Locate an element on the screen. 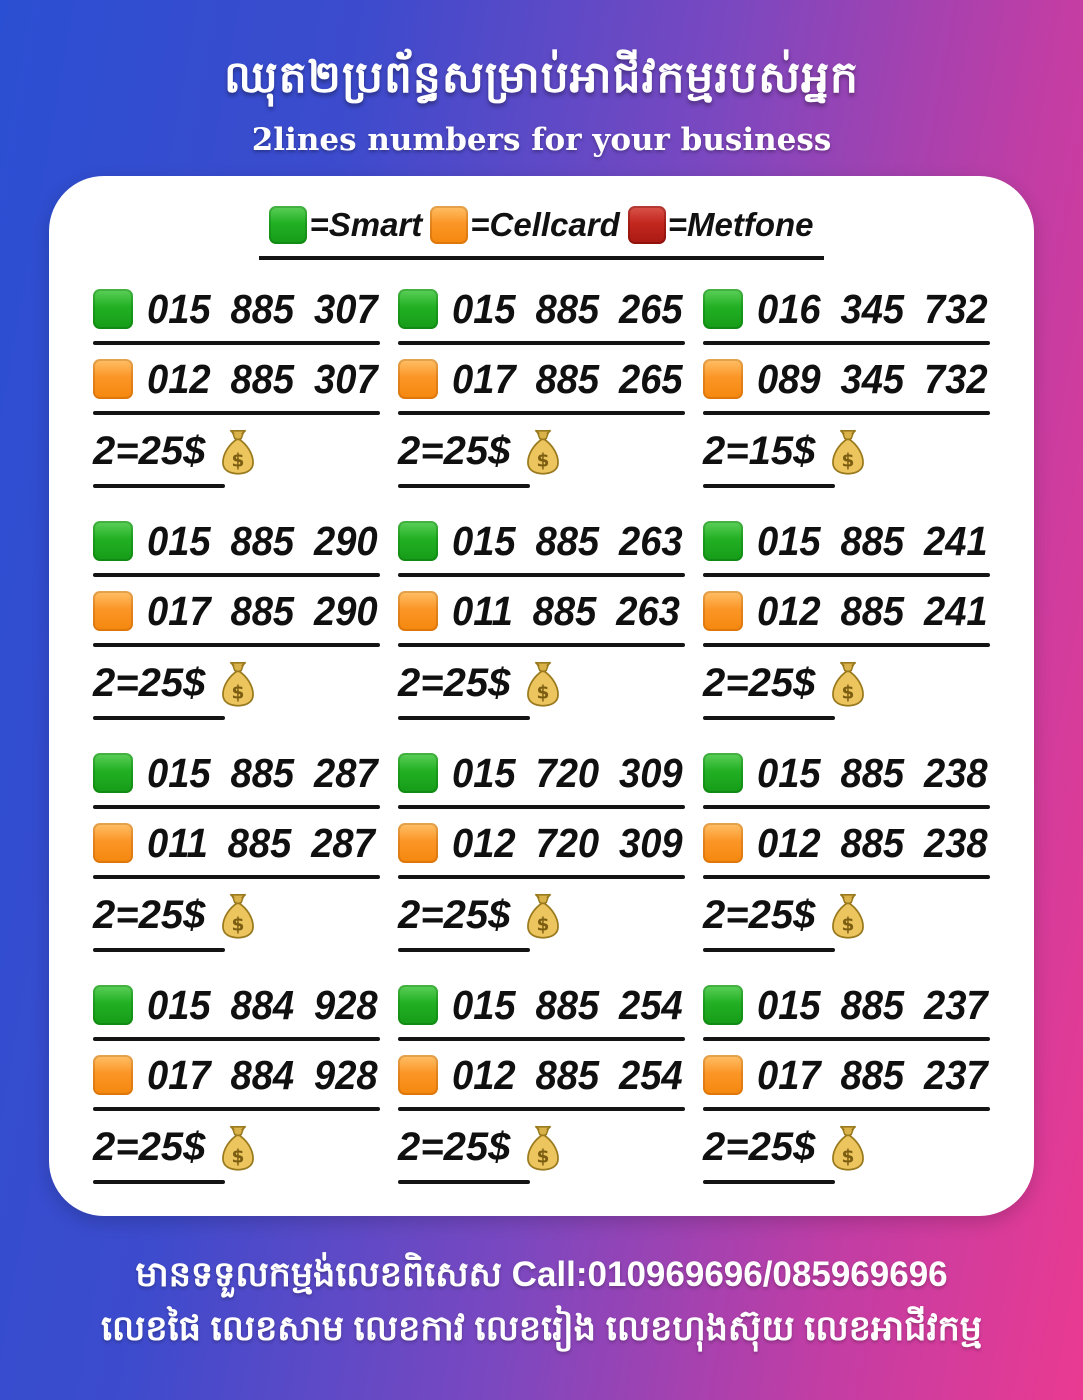 Image resolution: width=1083 pixels, height=1400 pixels. number-listing: 015 885 238 012 885 238 2=25$ $ is located at coordinates (846, 851).